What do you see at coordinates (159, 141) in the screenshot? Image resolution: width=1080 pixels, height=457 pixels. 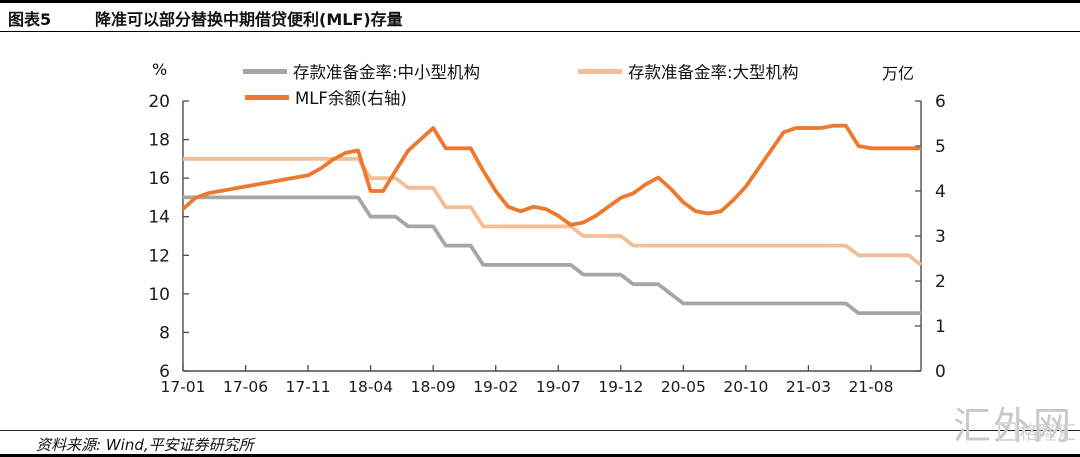 I see `y-left-tick-label: 18` at bounding box center [159, 141].